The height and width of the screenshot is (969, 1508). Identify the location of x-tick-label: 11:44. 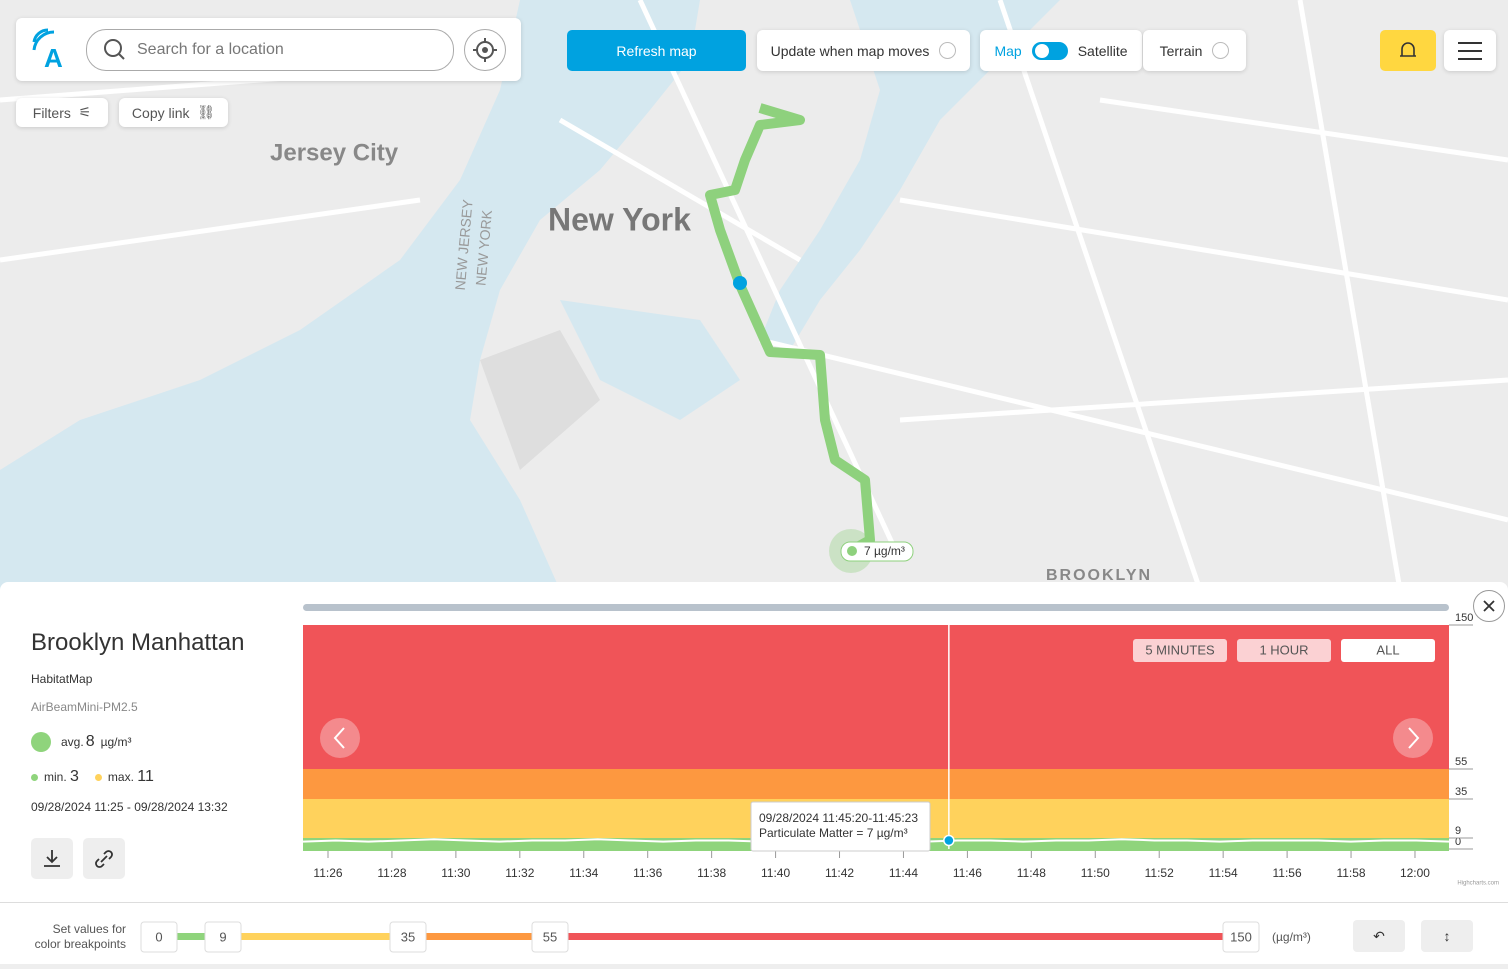
(903, 873).